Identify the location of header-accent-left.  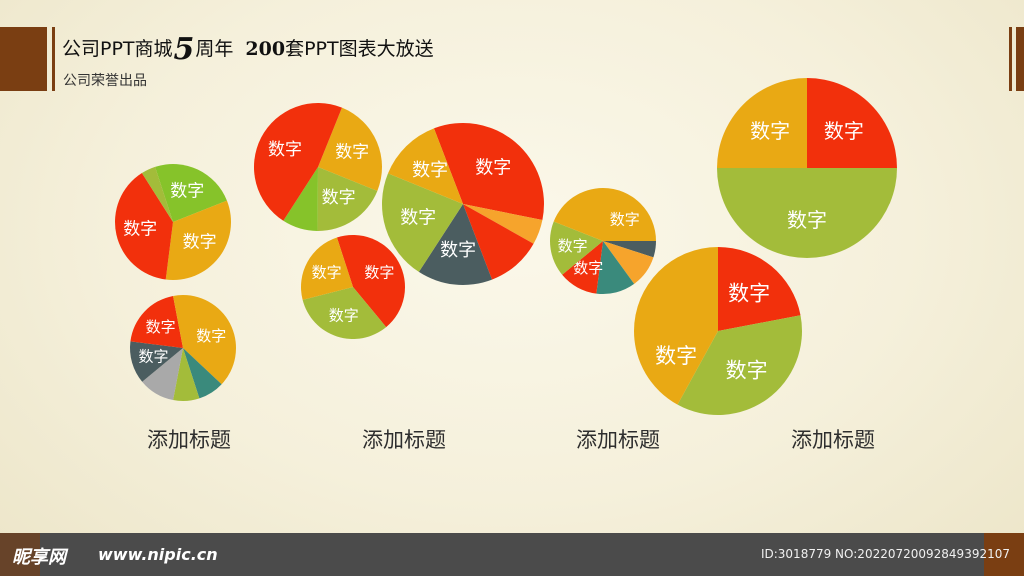
(23, 59).